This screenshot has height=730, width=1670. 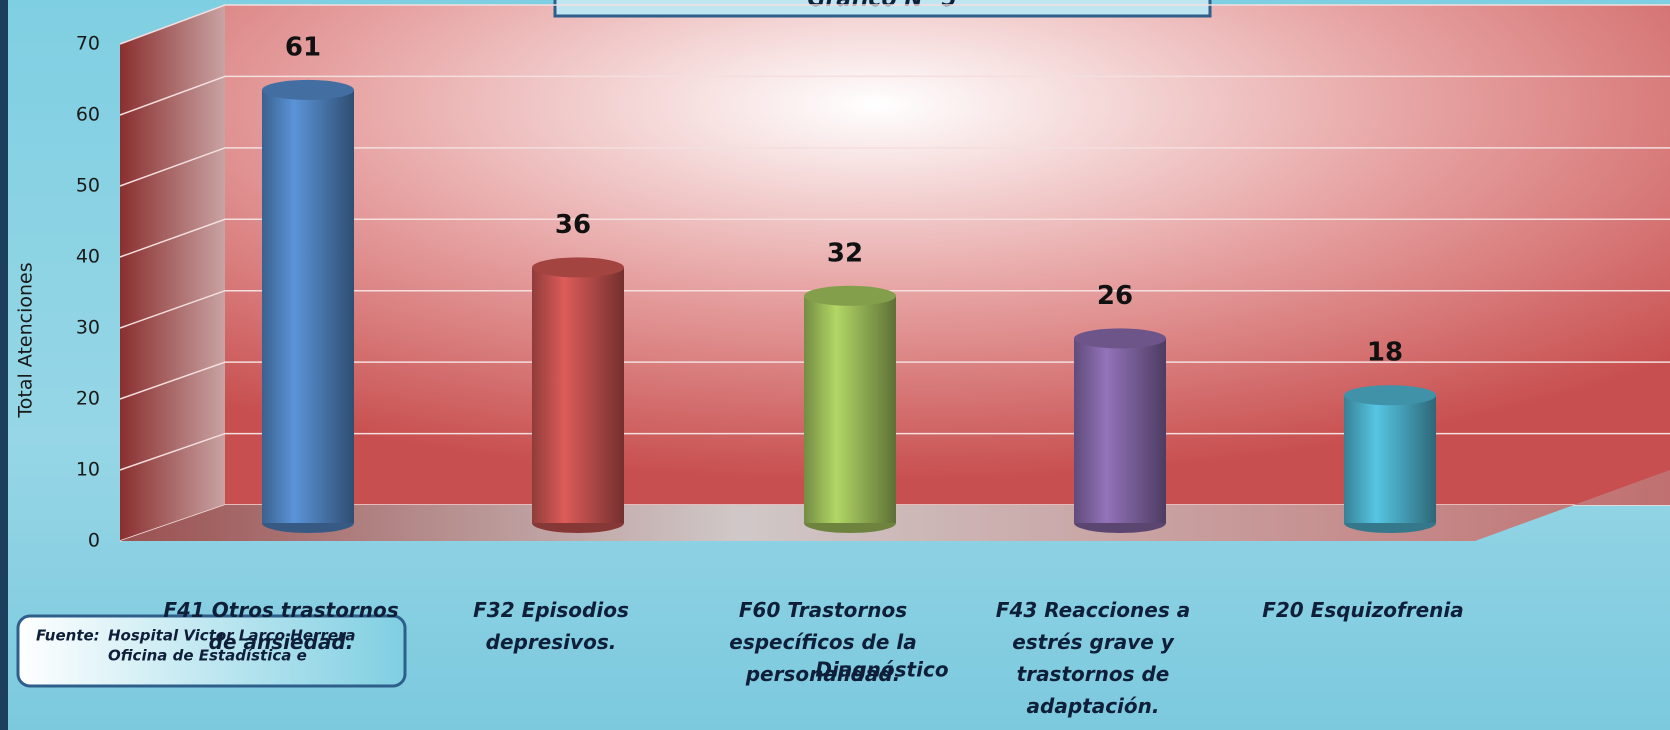 What do you see at coordinates (1115, 296) in the screenshot?
I see `data-label: 26` at bounding box center [1115, 296].